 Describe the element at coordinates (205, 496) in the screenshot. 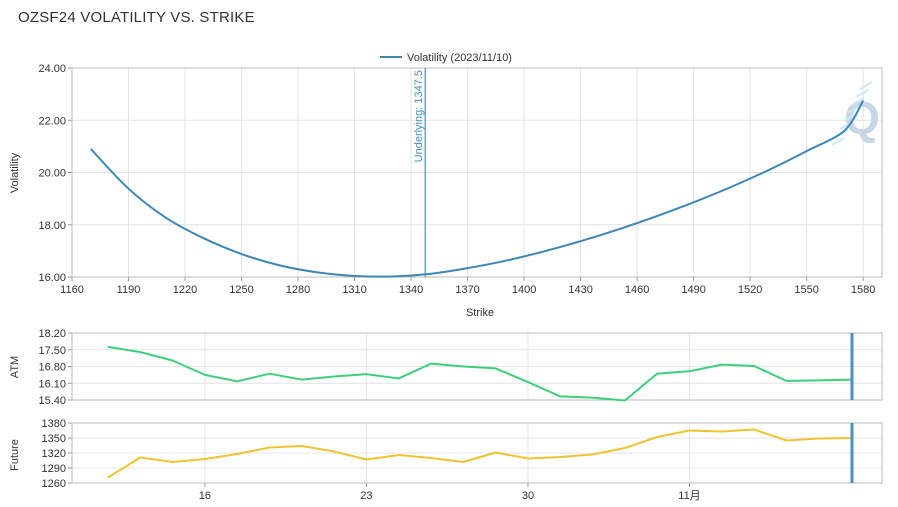

I see `x-tick-label: 16` at that location.